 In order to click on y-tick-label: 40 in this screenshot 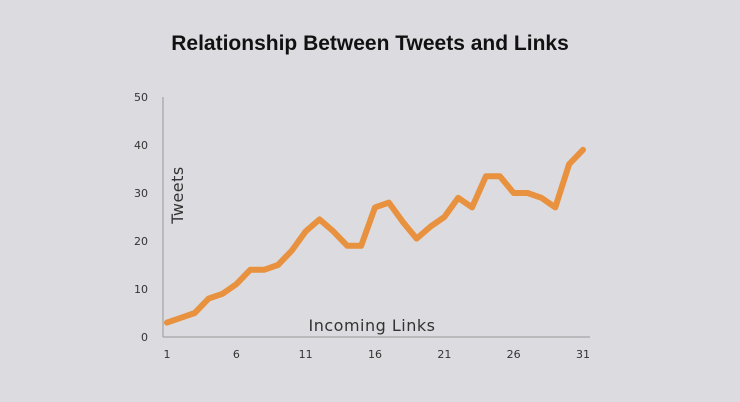, I will do `click(141, 145)`.